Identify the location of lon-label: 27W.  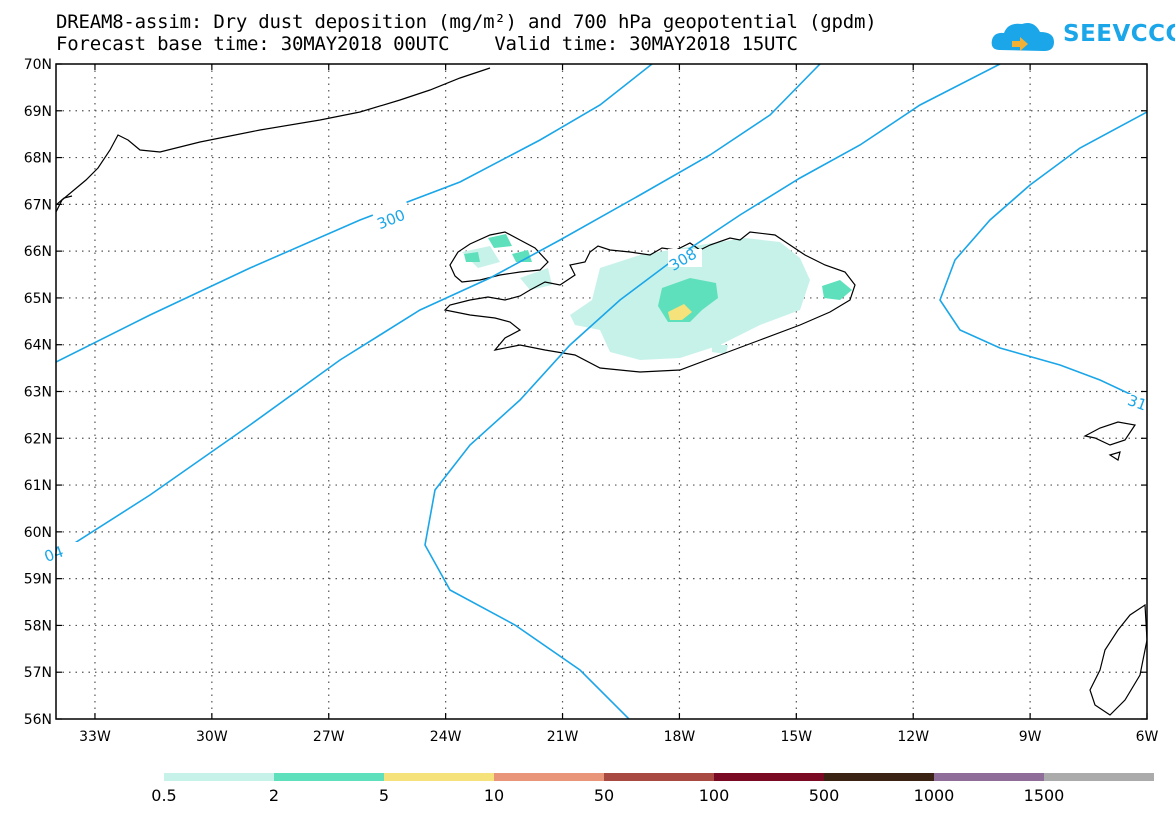
(329, 737).